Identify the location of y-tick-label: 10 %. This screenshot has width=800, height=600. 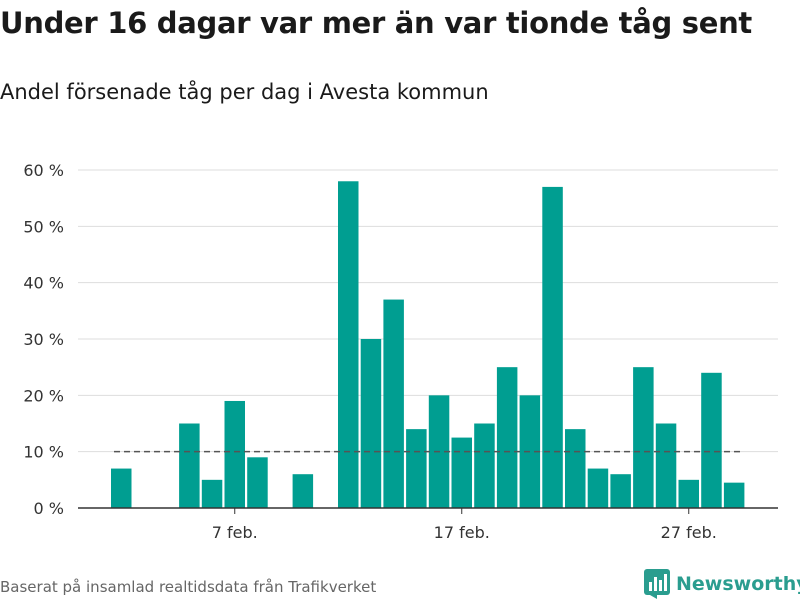
(43, 452).